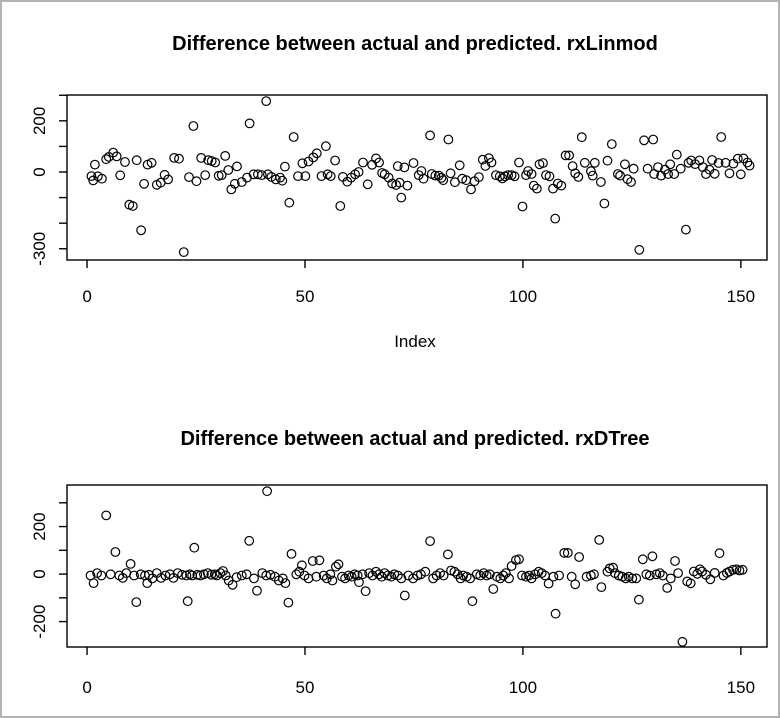 The width and height of the screenshot is (780, 718). What do you see at coordinates (86, 687) in the screenshot?
I see `x-tick-label: 0` at bounding box center [86, 687].